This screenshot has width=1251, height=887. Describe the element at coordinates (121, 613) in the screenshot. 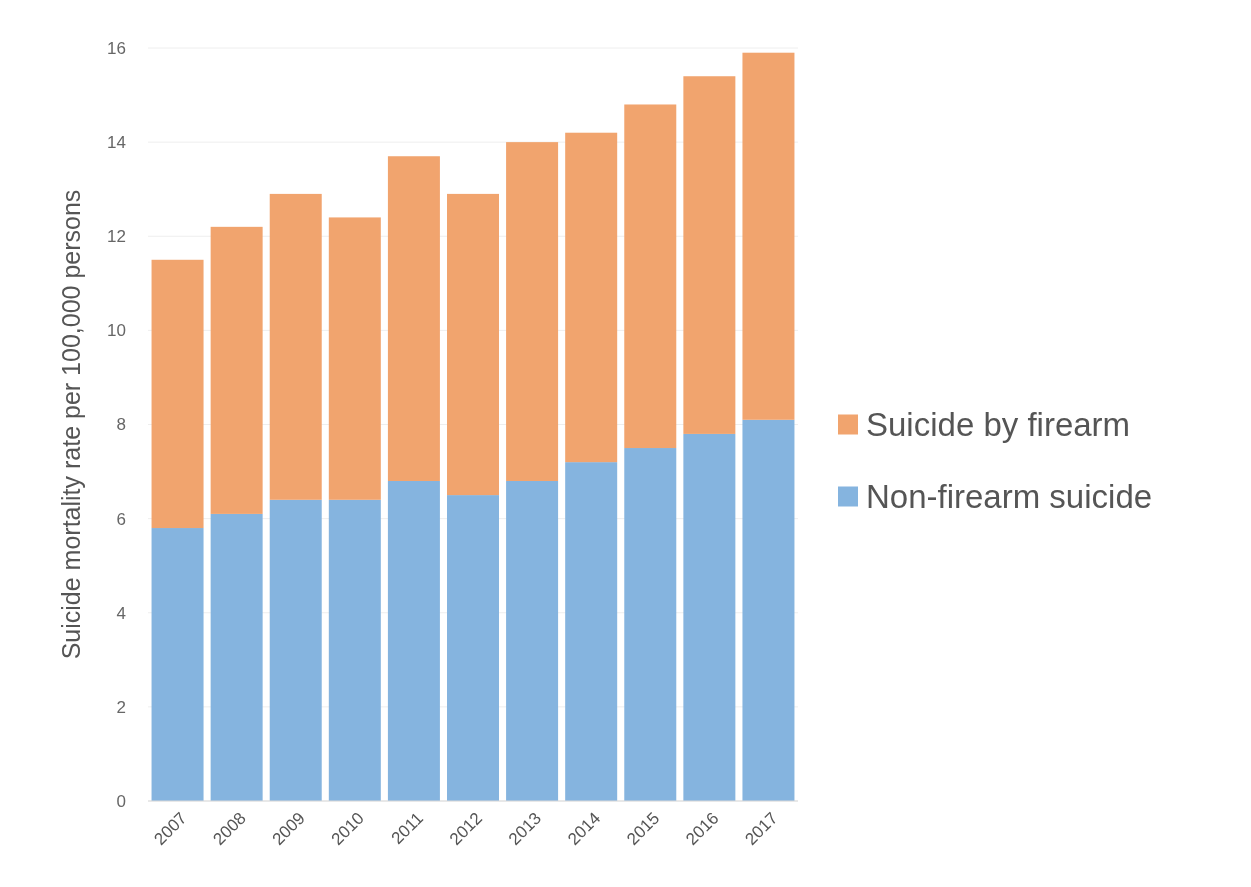

I see `y-tick-label: 4` at that location.